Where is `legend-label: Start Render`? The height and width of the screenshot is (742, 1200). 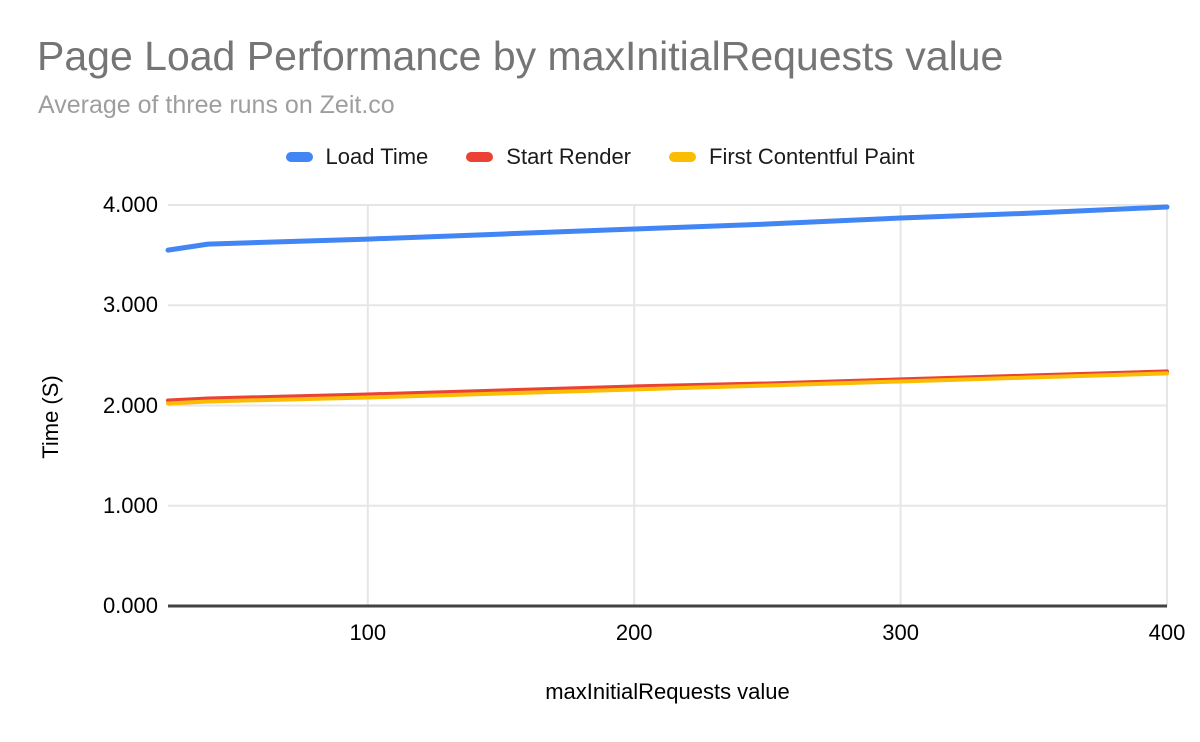
legend-label: Start Render is located at coordinates (569, 156).